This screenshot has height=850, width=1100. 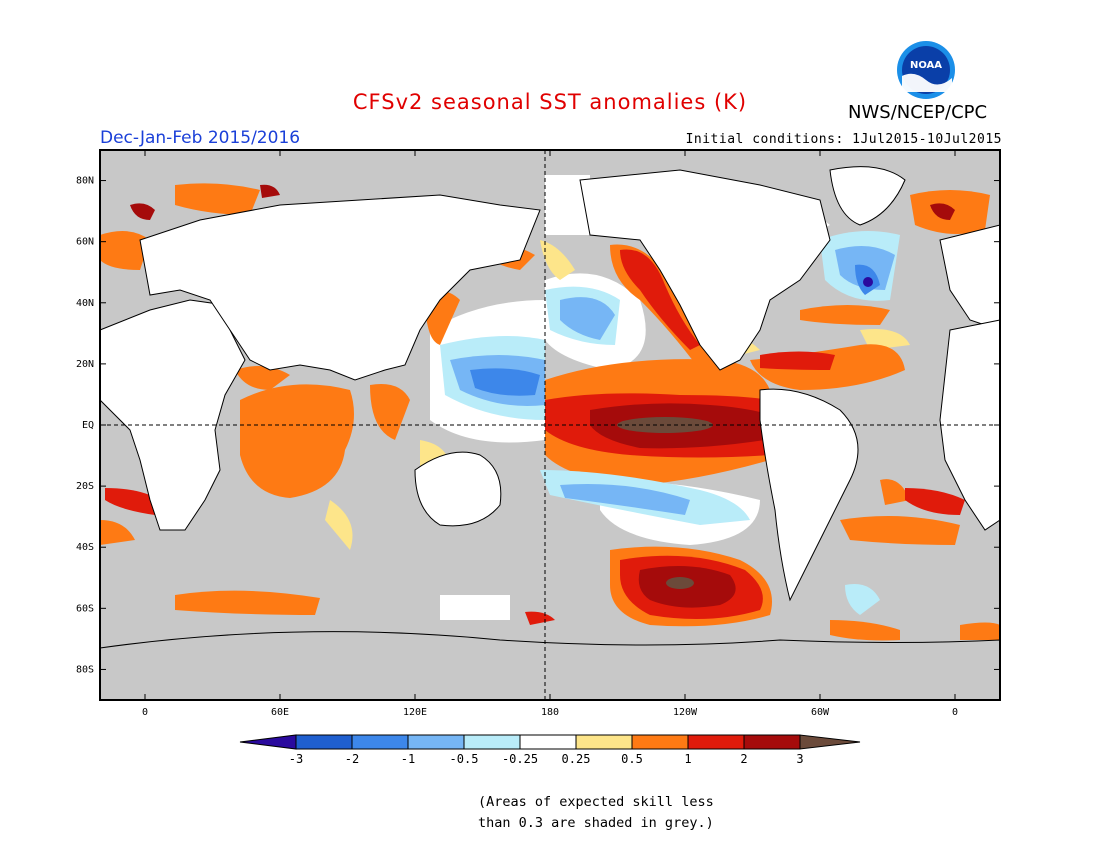 I want to click on lon-label: 120W, so click(x=685, y=712).